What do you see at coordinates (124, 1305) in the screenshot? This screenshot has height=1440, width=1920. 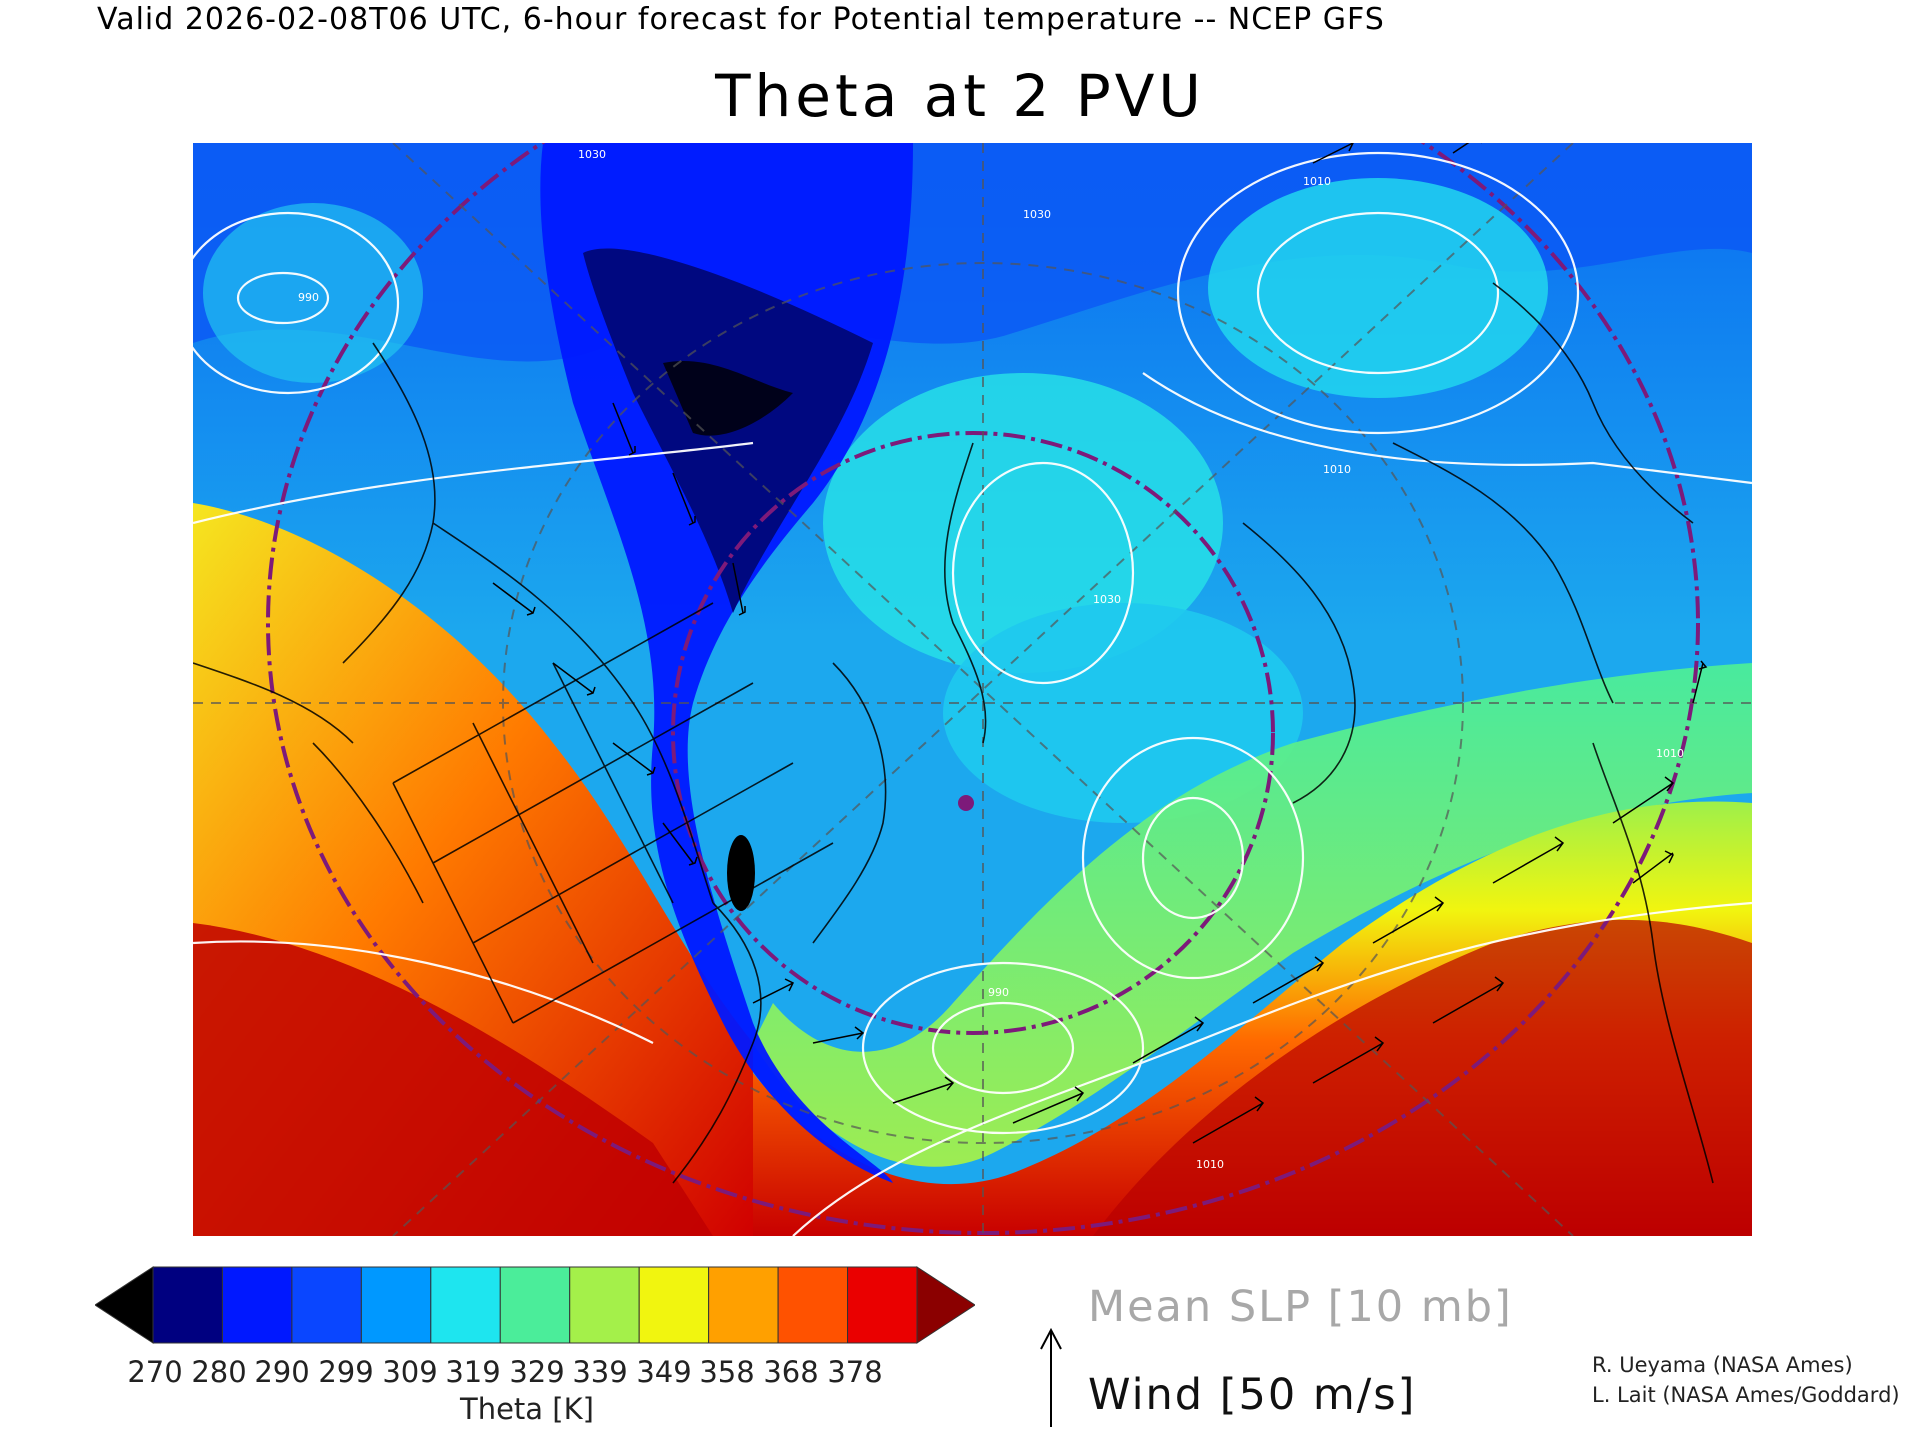 I see `colorbar-underflow-cell` at bounding box center [124, 1305].